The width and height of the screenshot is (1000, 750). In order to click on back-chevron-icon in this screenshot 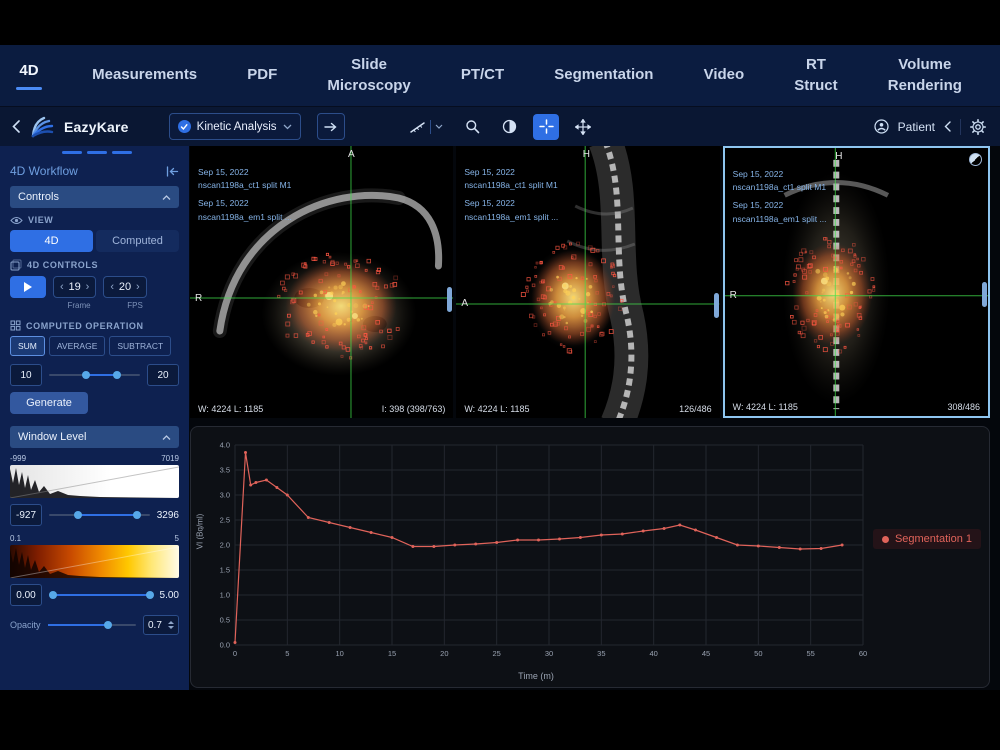, I will do `click(16, 126)`.